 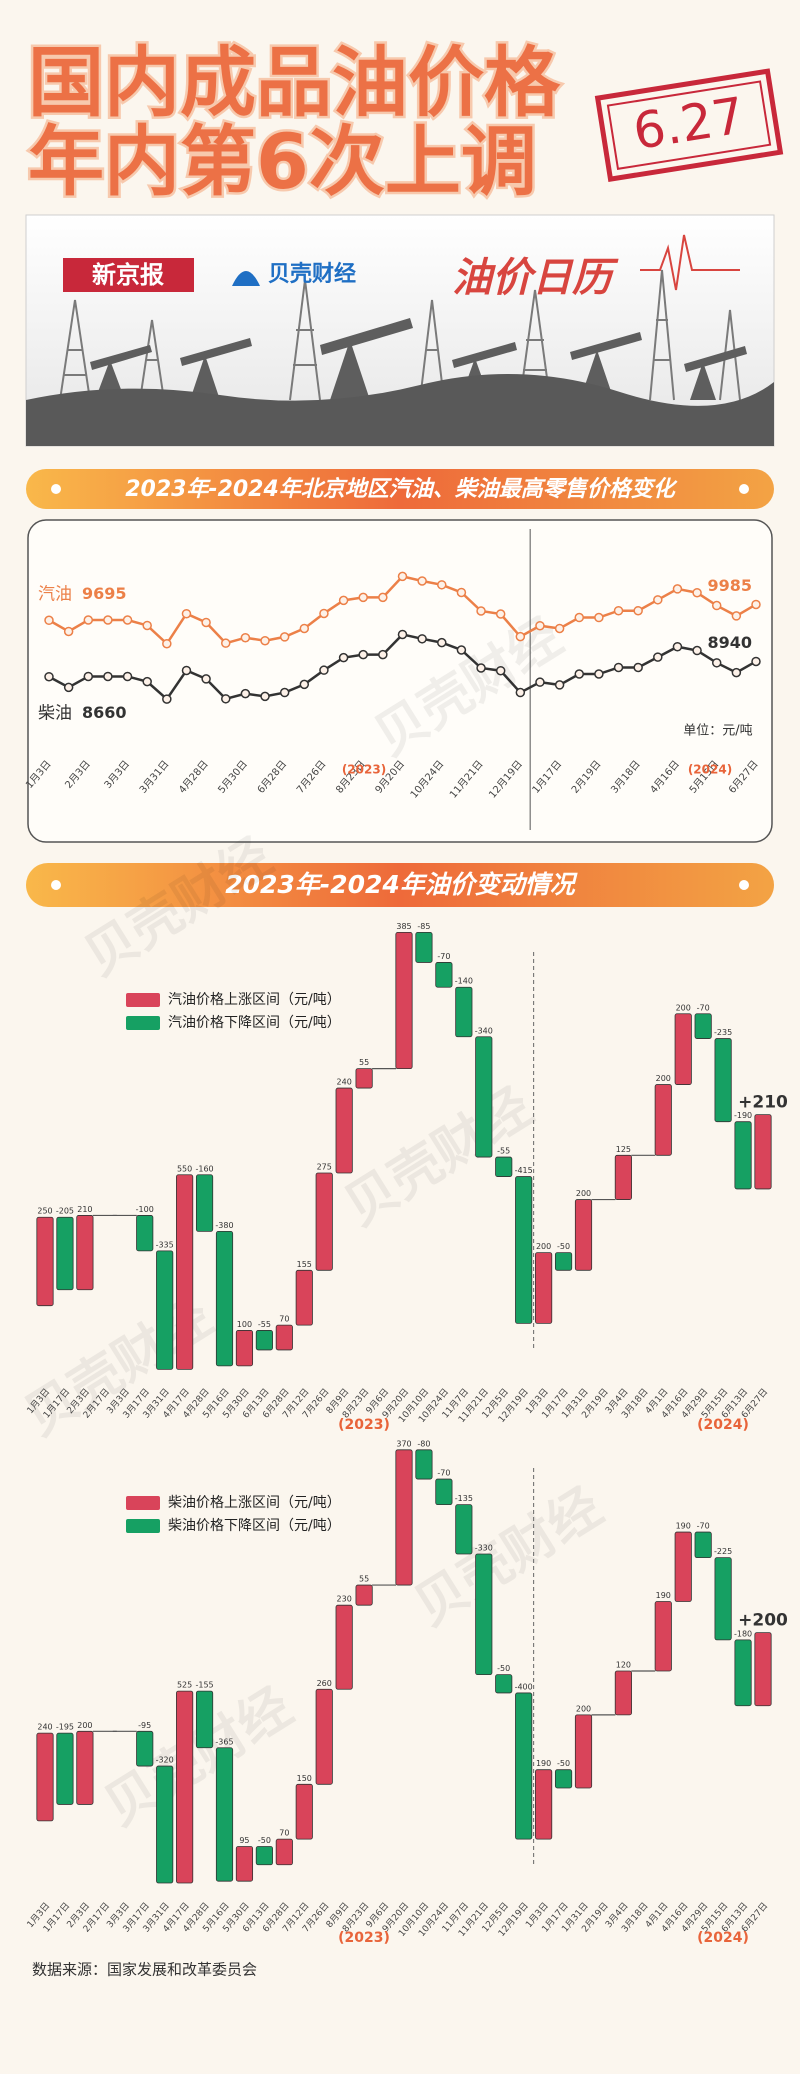 I want to click on value-label: 120, so click(x=623, y=1664).